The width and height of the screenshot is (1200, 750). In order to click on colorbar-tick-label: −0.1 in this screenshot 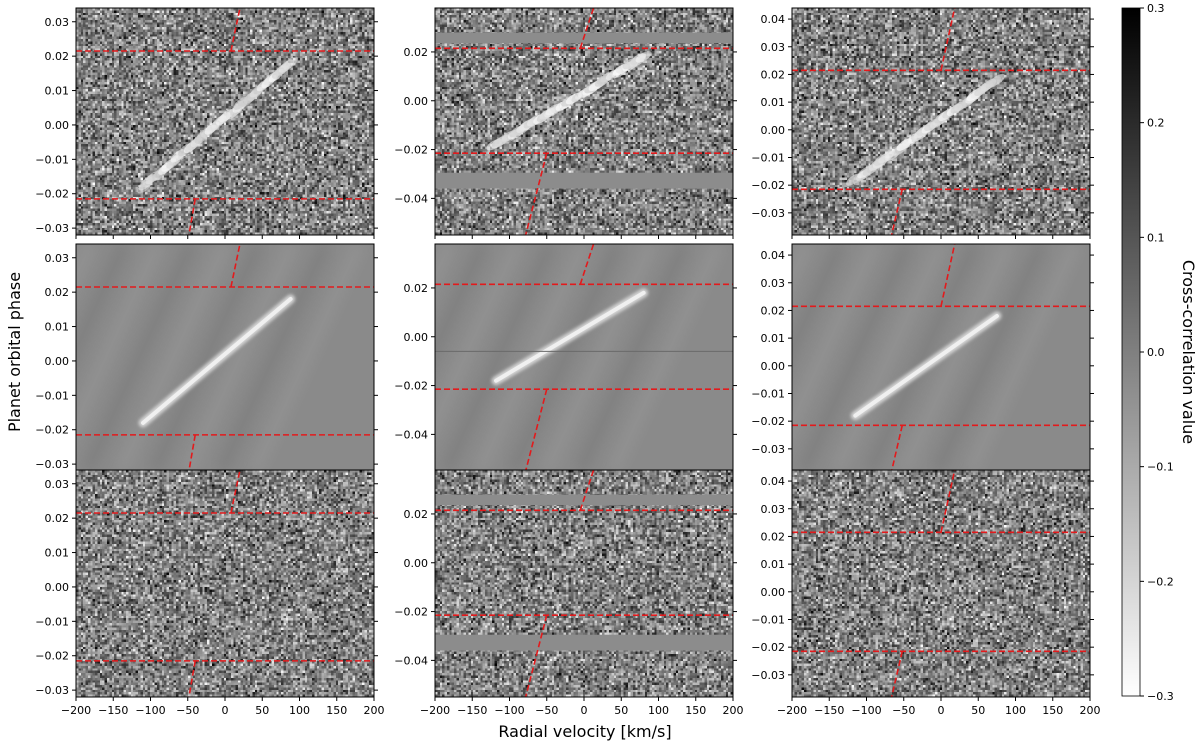, I will do `click(1160, 467)`.